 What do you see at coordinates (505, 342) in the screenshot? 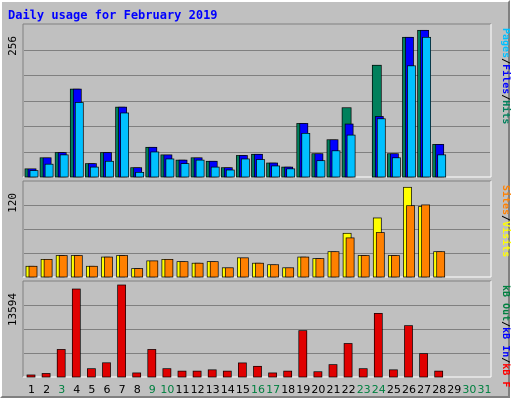
I see `legend-item: kB In` at bounding box center [505, 342].